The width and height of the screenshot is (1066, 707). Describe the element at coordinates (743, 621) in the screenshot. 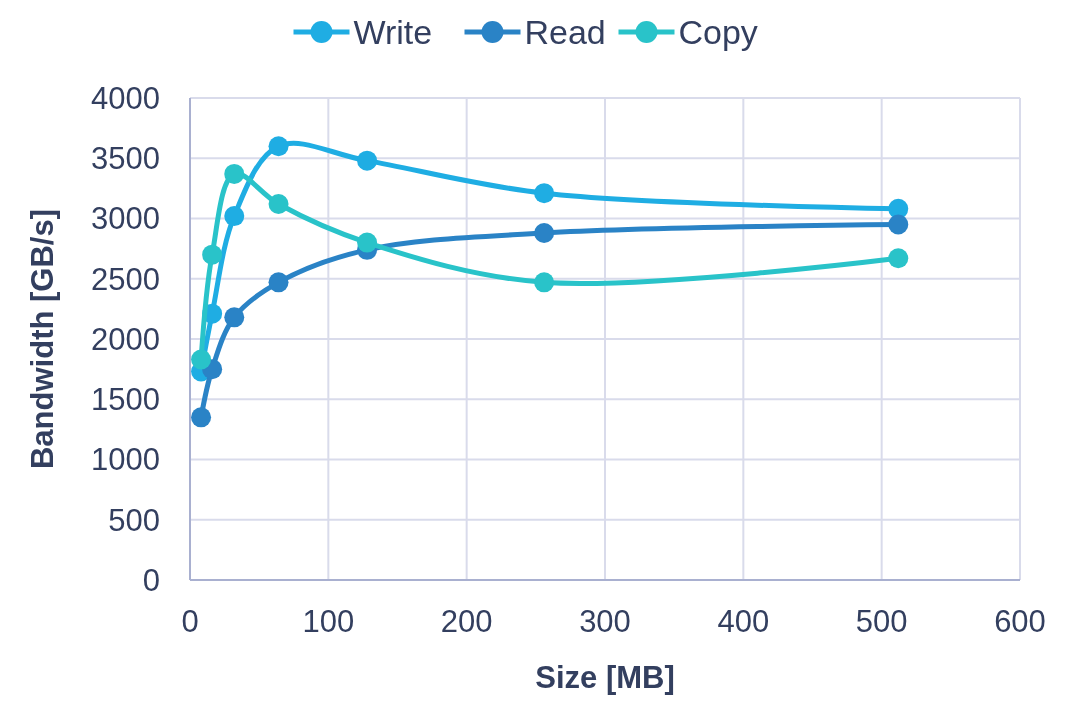

I see `x-tick-label: 400` at that location.